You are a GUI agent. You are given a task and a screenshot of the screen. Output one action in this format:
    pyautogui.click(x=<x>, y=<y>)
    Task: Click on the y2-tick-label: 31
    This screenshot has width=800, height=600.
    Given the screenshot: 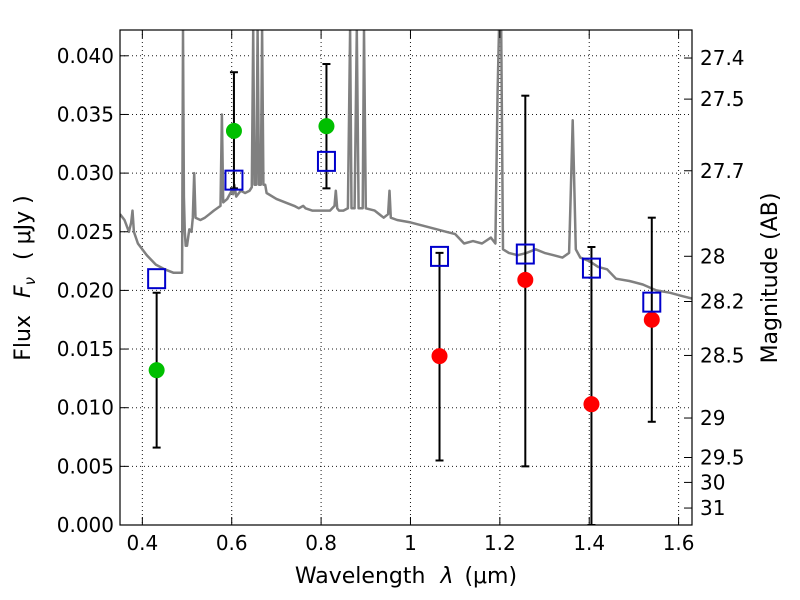 What is the action you would take?
    pyautogui.click(x=712, y=508)
    